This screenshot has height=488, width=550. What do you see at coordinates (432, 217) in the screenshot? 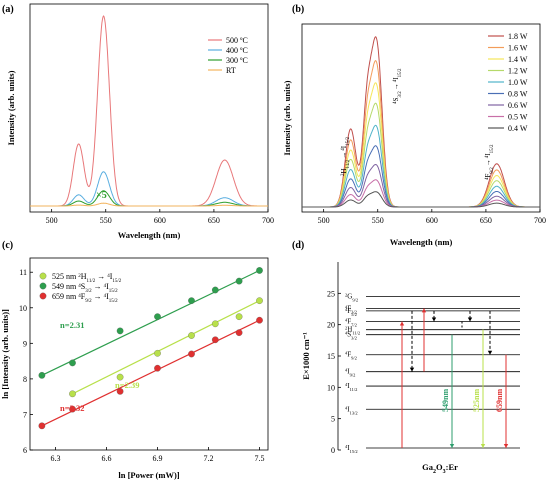
I see `plot-b-x-ticks: 500 550 600 650 700` at bounding box center [432, 217].